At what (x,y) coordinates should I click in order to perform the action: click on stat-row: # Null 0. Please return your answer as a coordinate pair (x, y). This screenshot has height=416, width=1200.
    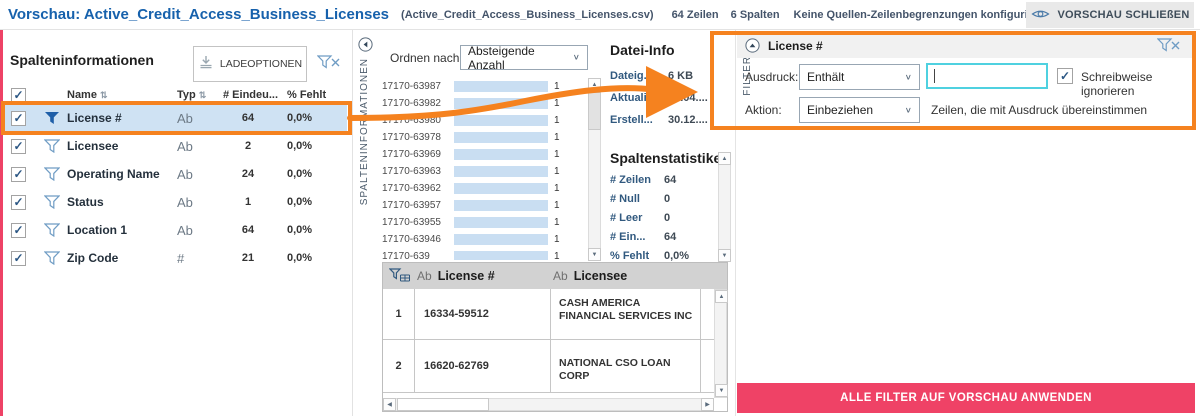
    Looking at the image, I should click on (640, 199).